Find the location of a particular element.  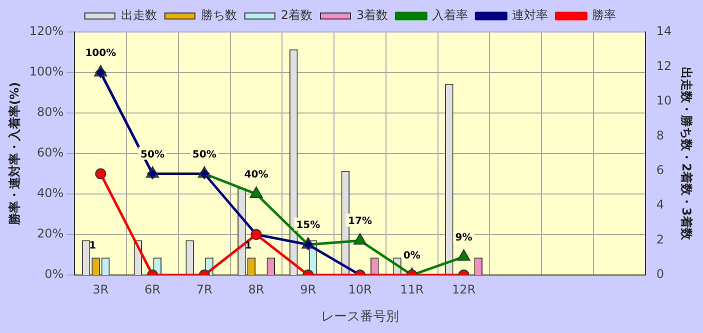

y-tick-label: 80% is located at coordinates (50, 112).